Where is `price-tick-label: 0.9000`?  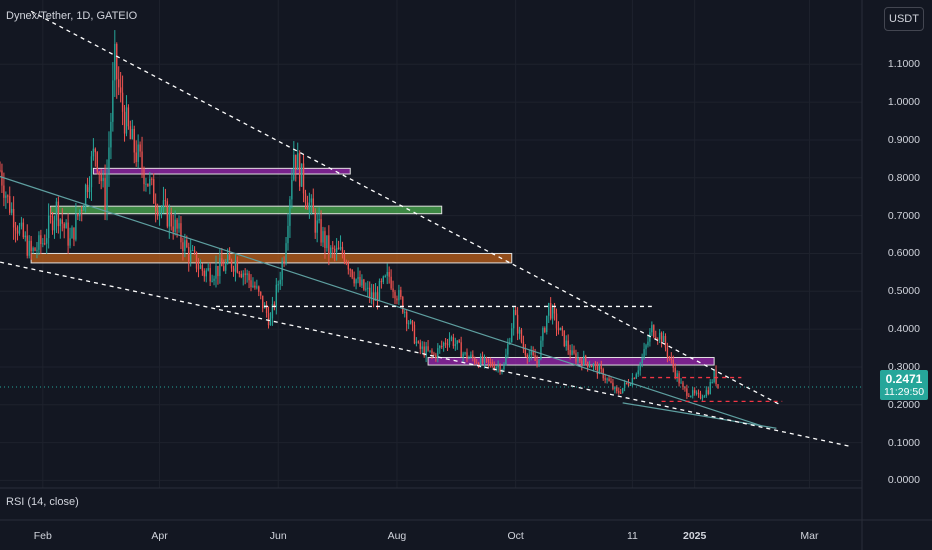 price-tick-label: 0.9000 is located at coordinates (903, 139).